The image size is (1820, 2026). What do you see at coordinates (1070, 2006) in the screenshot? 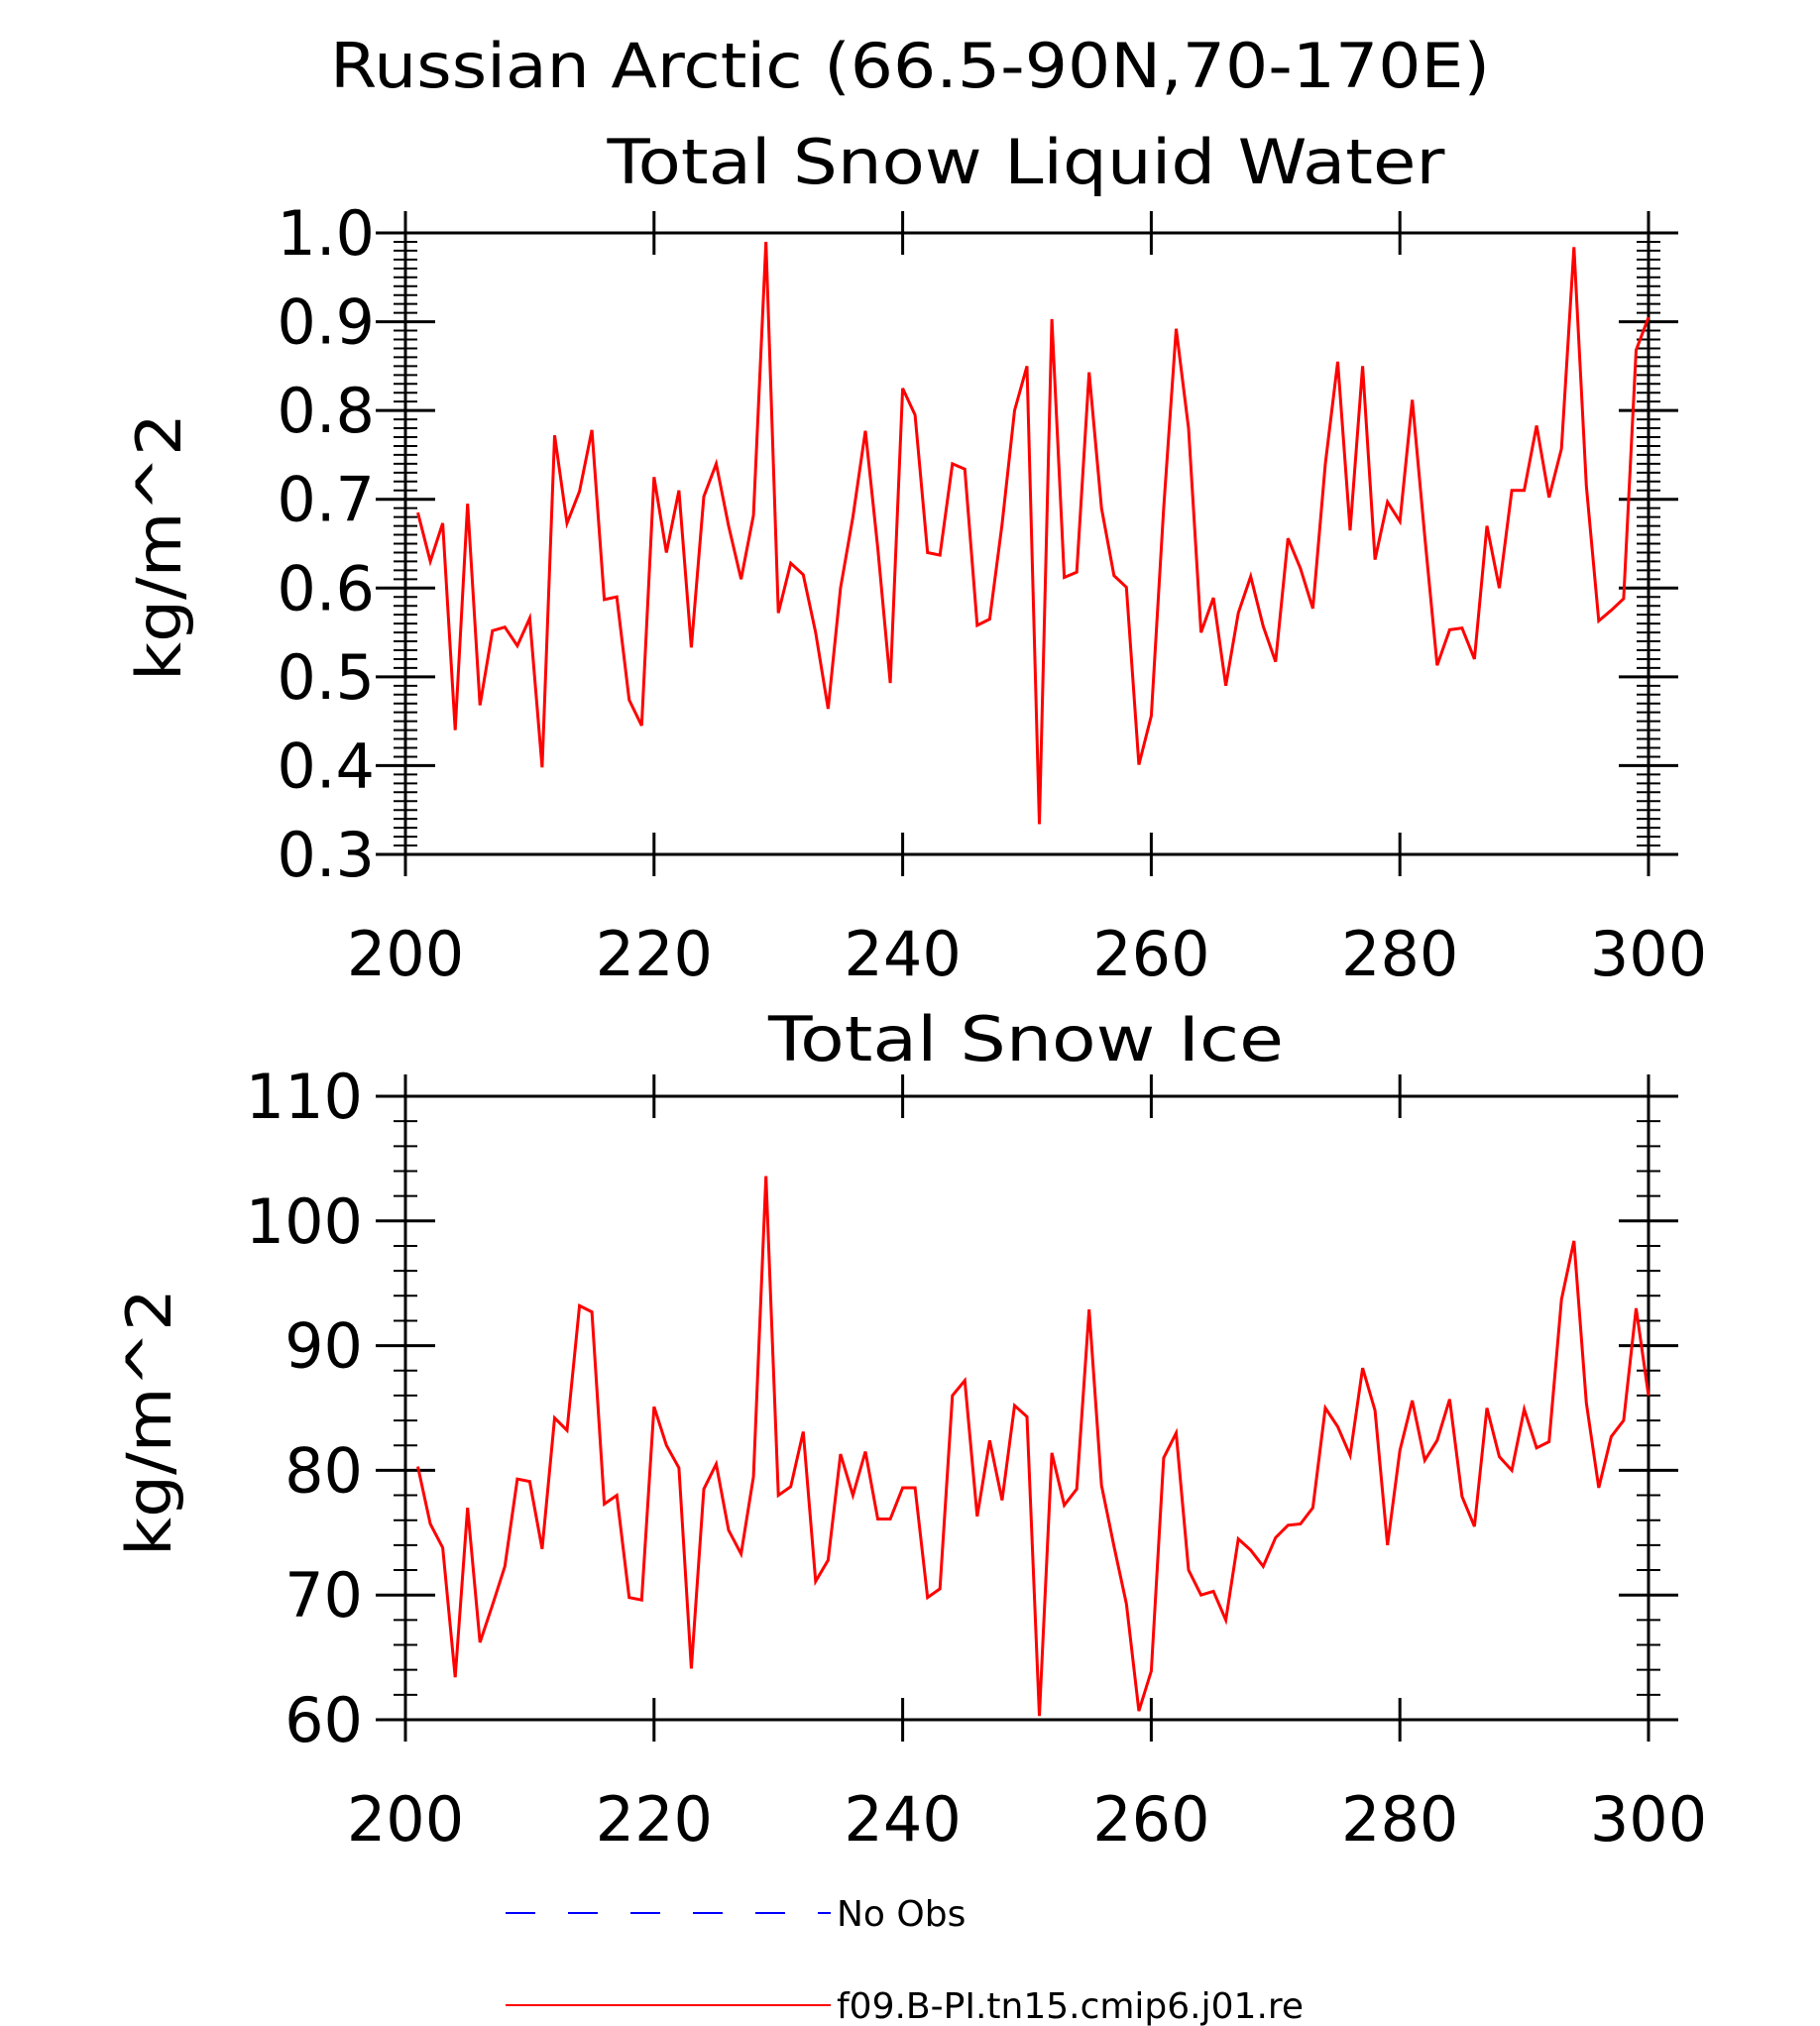
I see `legend-label-model-run: f09.B-PI.tn15.cmip6.j01.re` at bounding box center [1070, 2006].